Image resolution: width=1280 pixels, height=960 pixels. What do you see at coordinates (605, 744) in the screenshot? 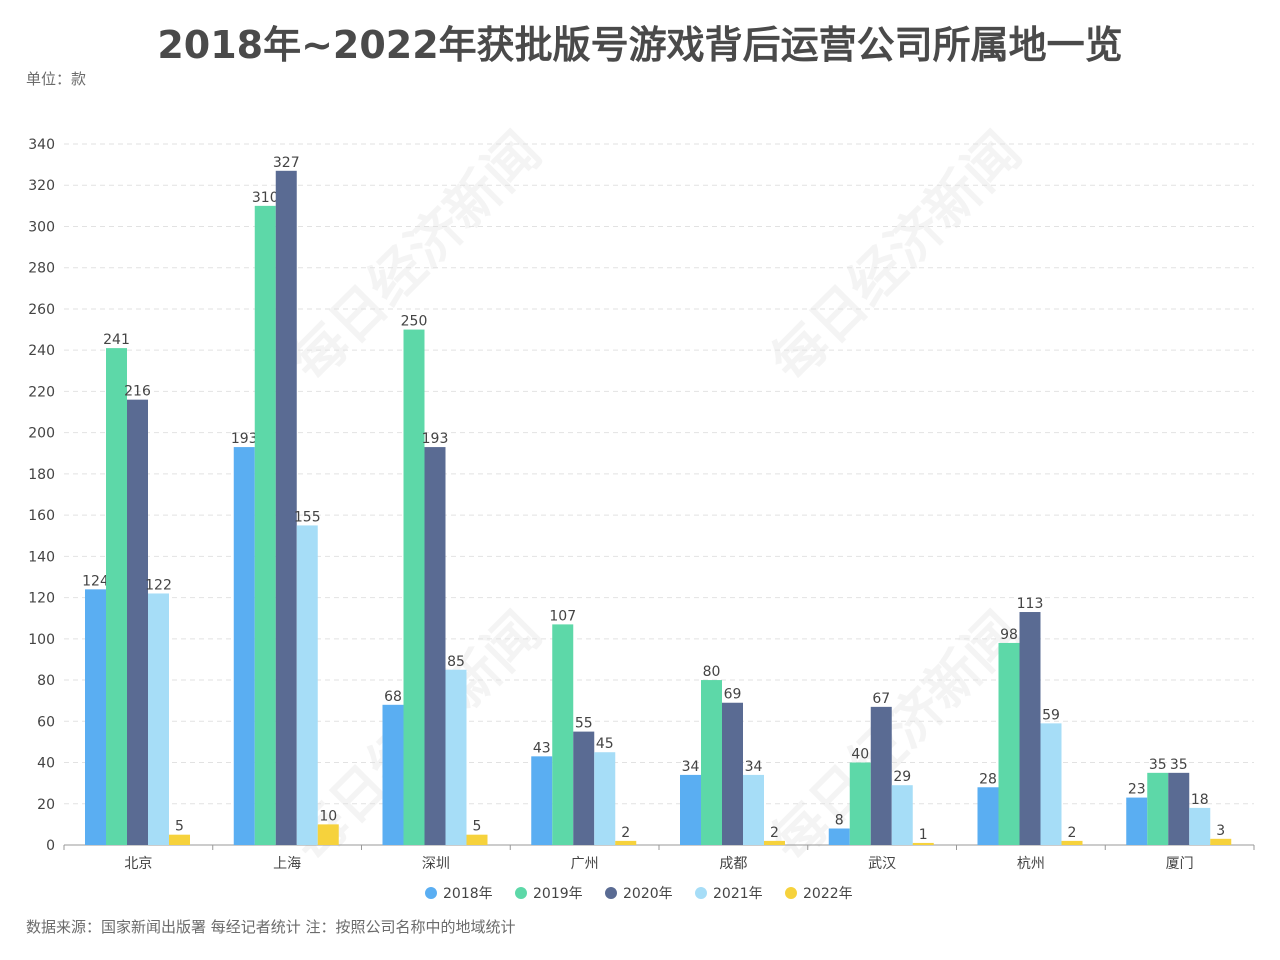
I see `data-label: 45` at bounding box center [605, 744].